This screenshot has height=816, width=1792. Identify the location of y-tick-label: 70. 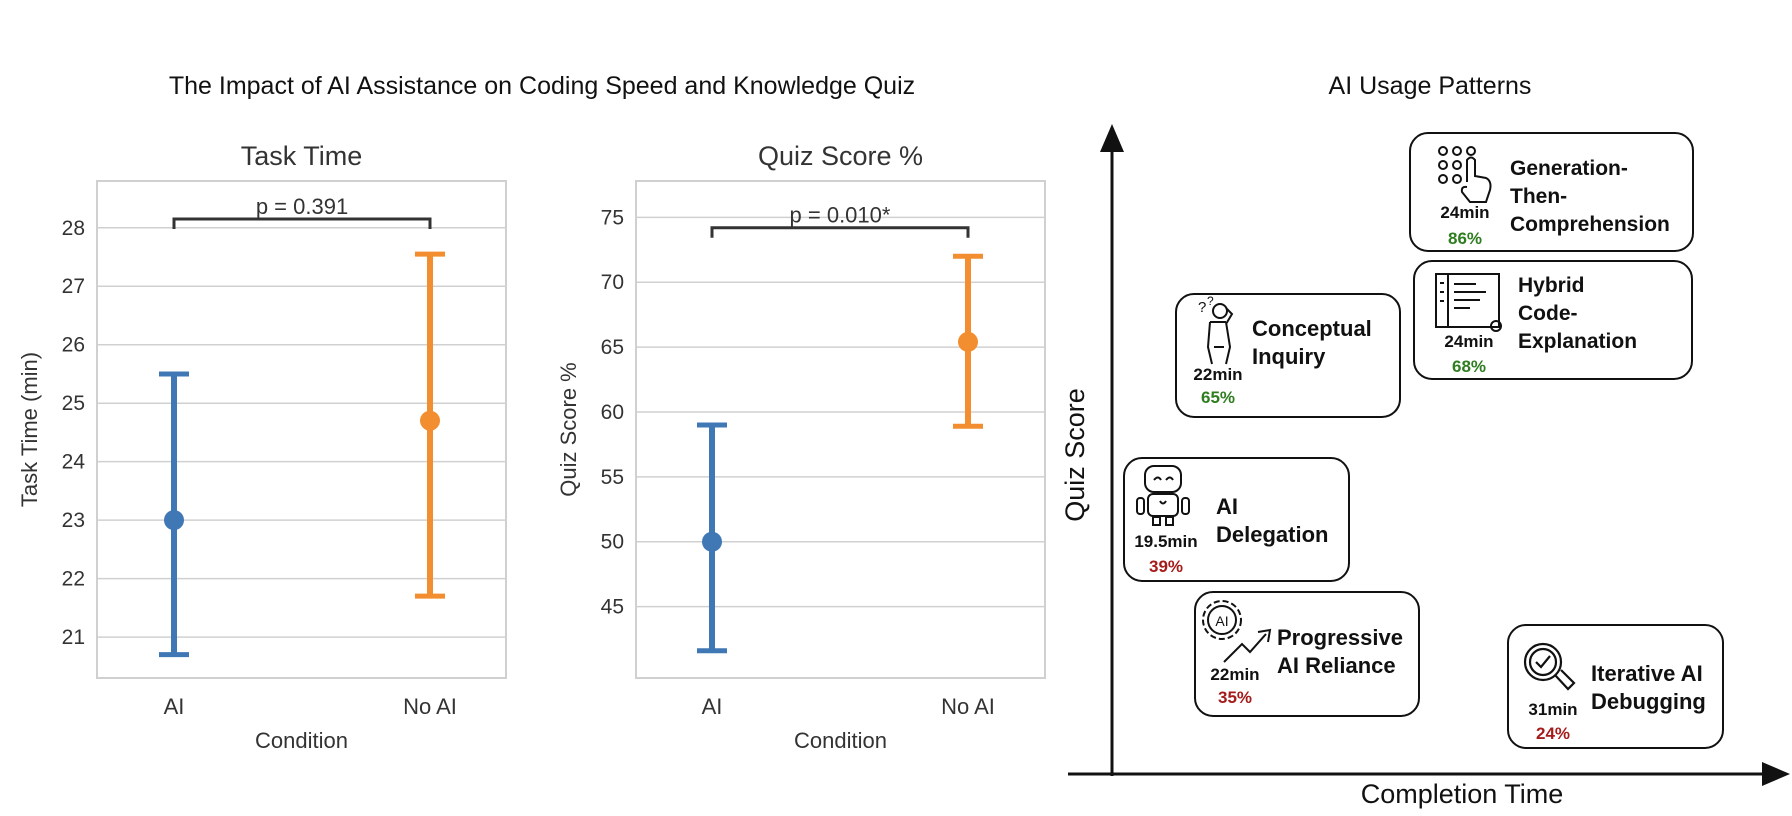
(612, 282).